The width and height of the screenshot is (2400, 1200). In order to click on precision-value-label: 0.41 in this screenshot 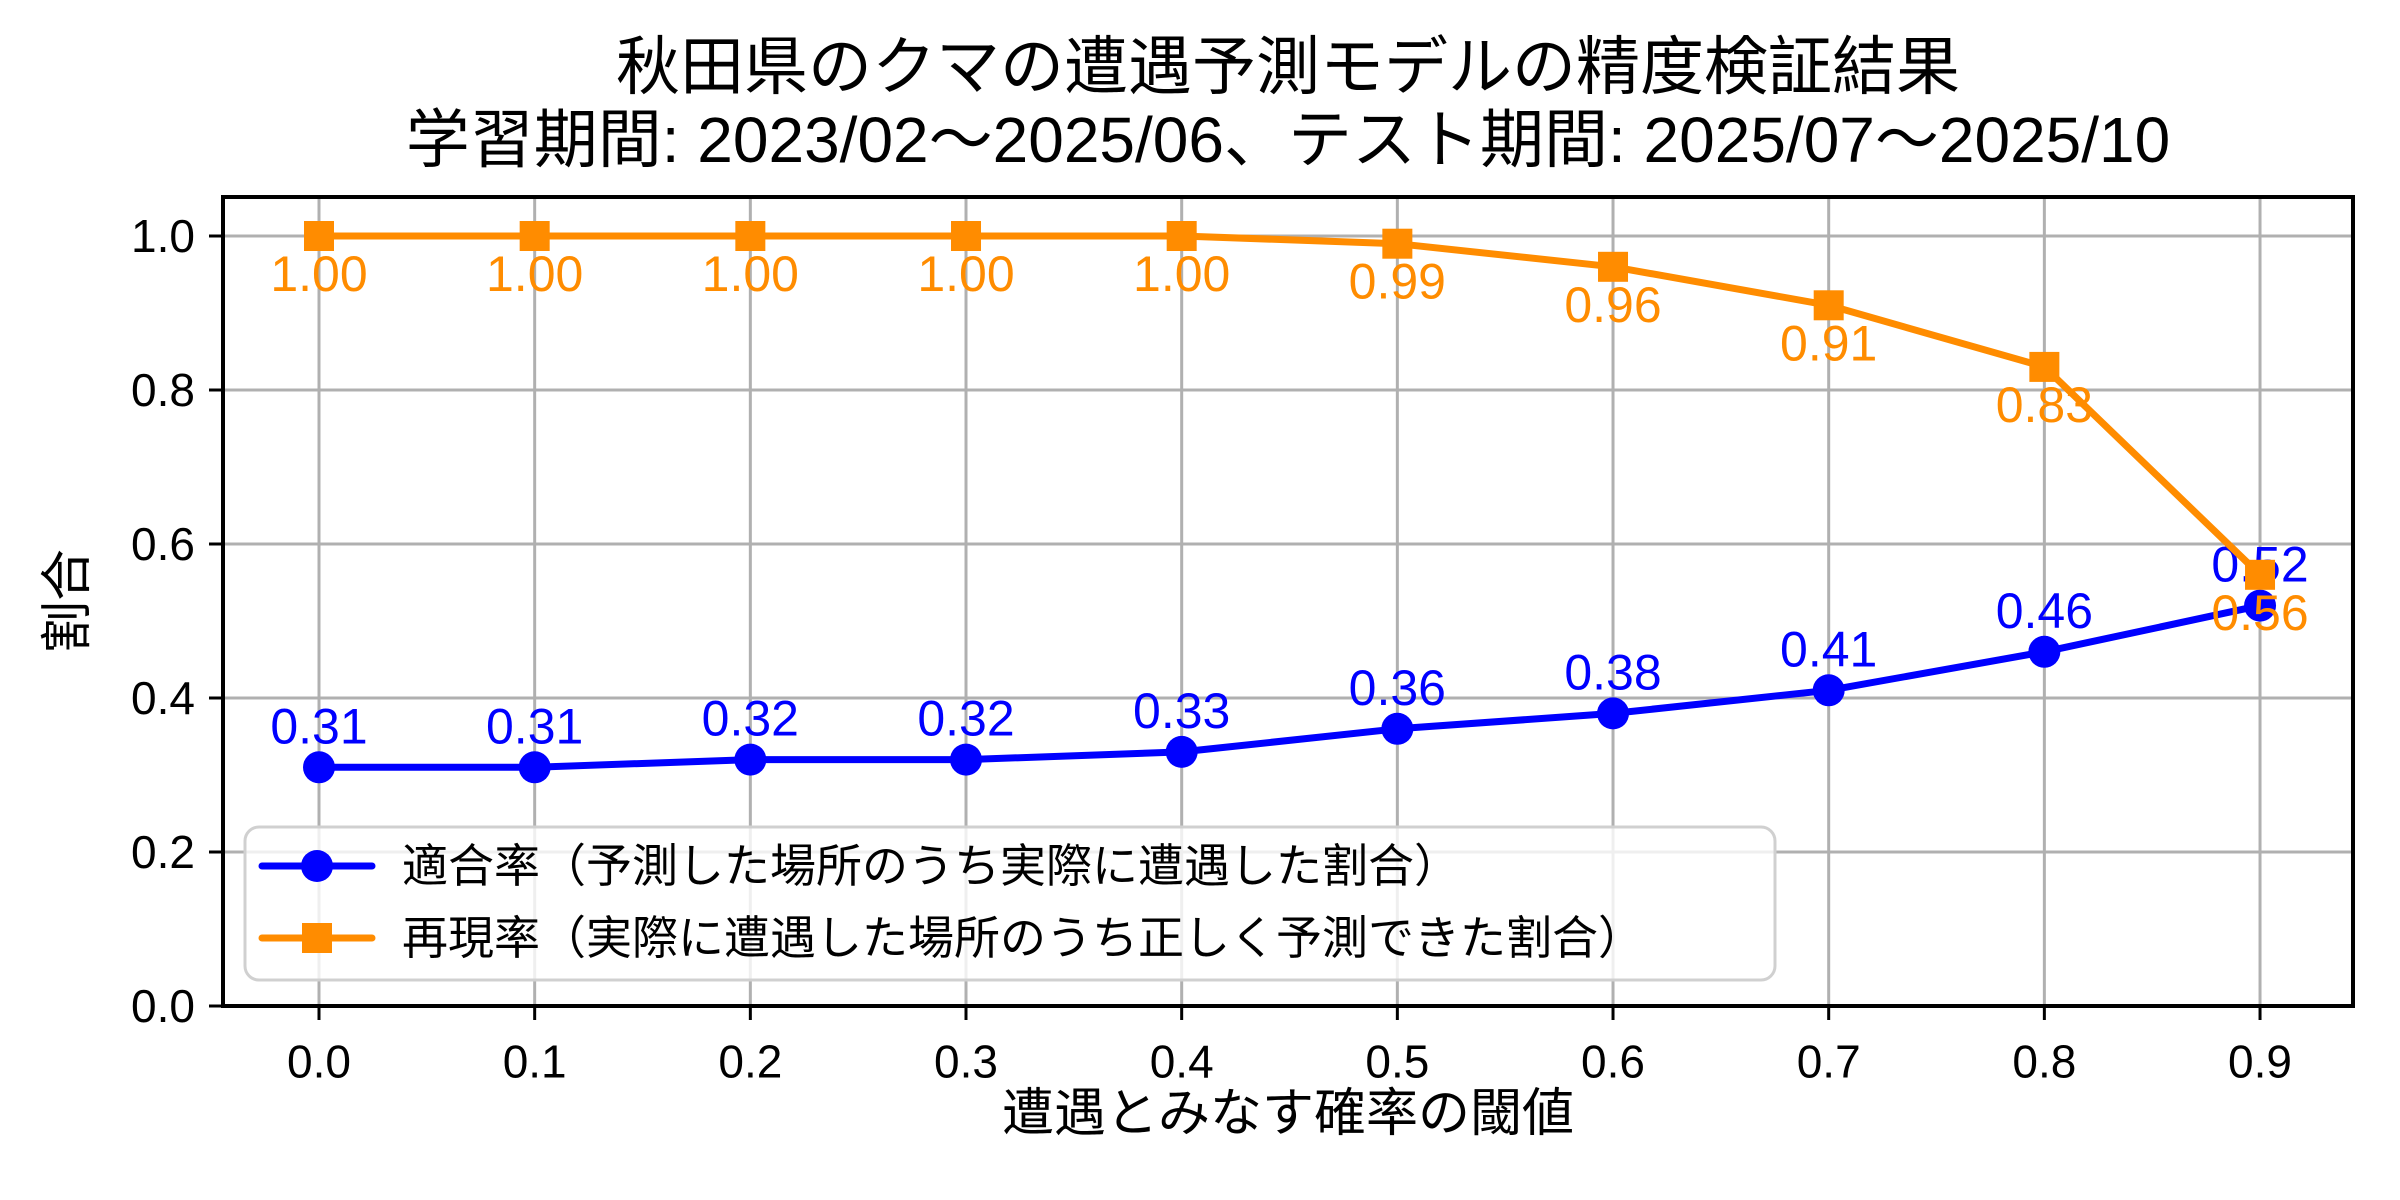, I will do `click(1828, 649)`.